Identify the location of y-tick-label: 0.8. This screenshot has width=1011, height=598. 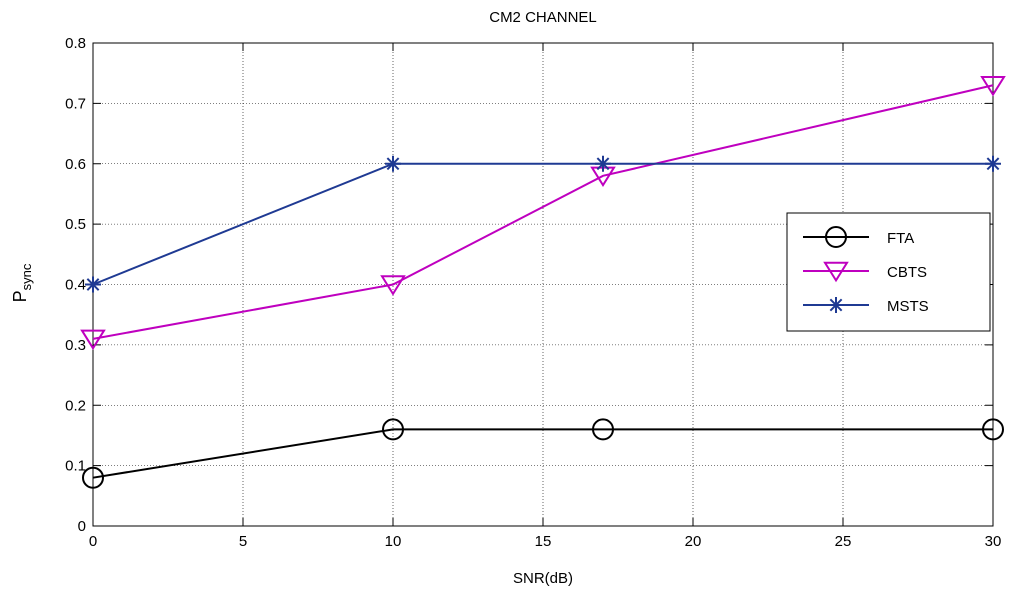
(75, 43).